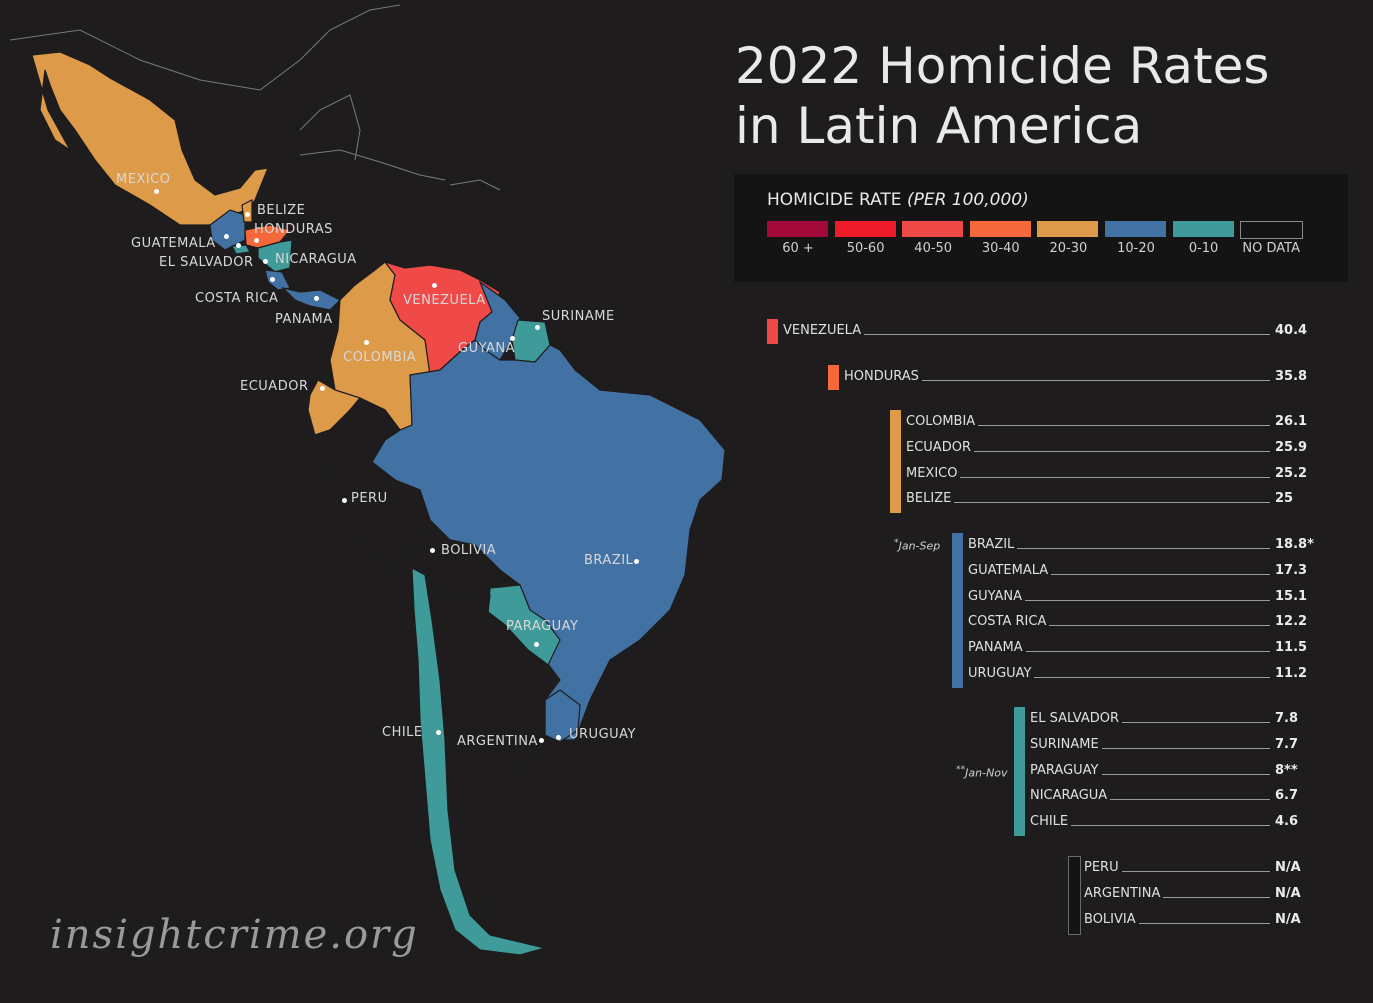 This screenshot has height=1003, width=1373. What do you see at coordinates (316, 259) in the screenshot?
I see `map-label-nicaragua: NICARAGUA` at bounding box center [316, 259].